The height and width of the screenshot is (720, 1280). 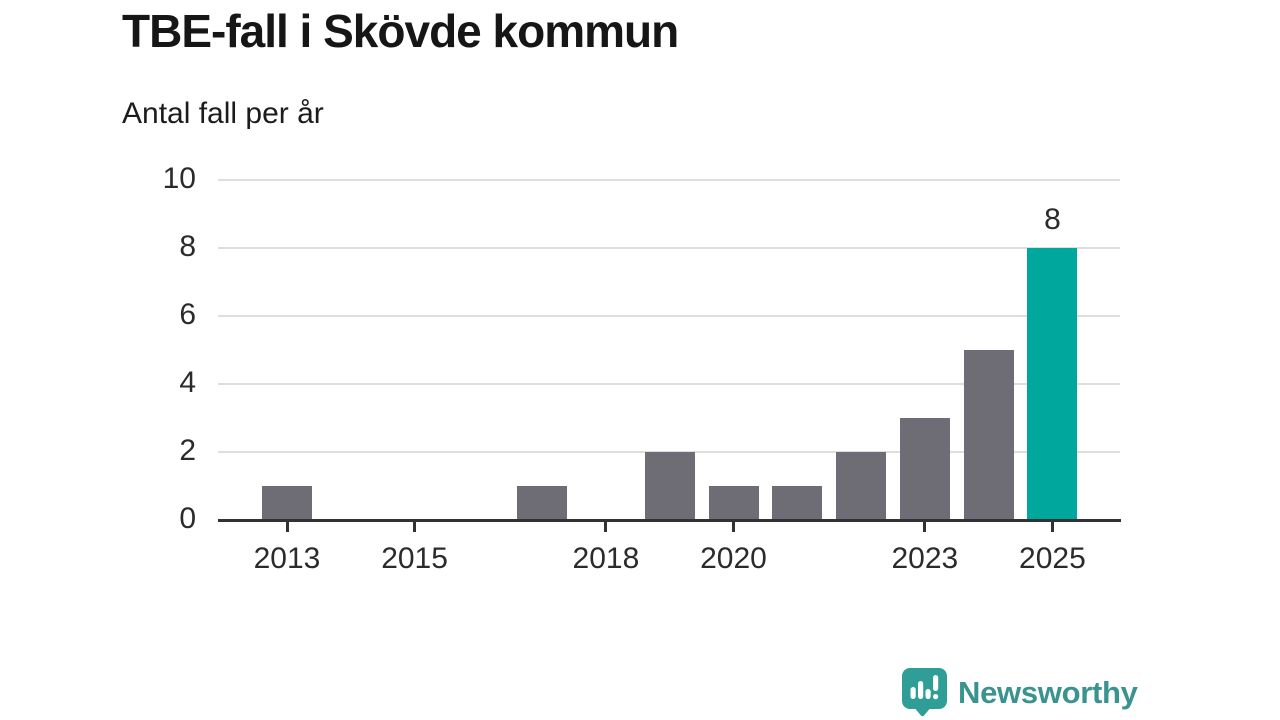 I want to click on y-axis-label: 0, so click(x=187, y=518).